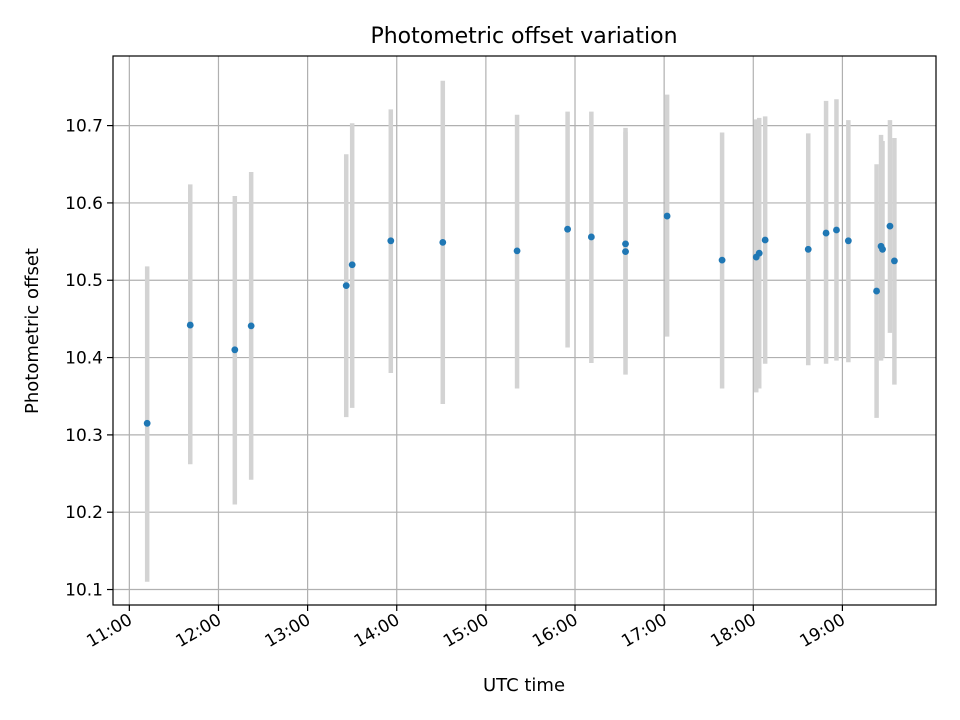 This screenshot has width=960, height=720. What do you see at coordinates (523, 36) in the screenshot?
I see `chart-title: Photometric offset variation` at bounding box center [523, 36].